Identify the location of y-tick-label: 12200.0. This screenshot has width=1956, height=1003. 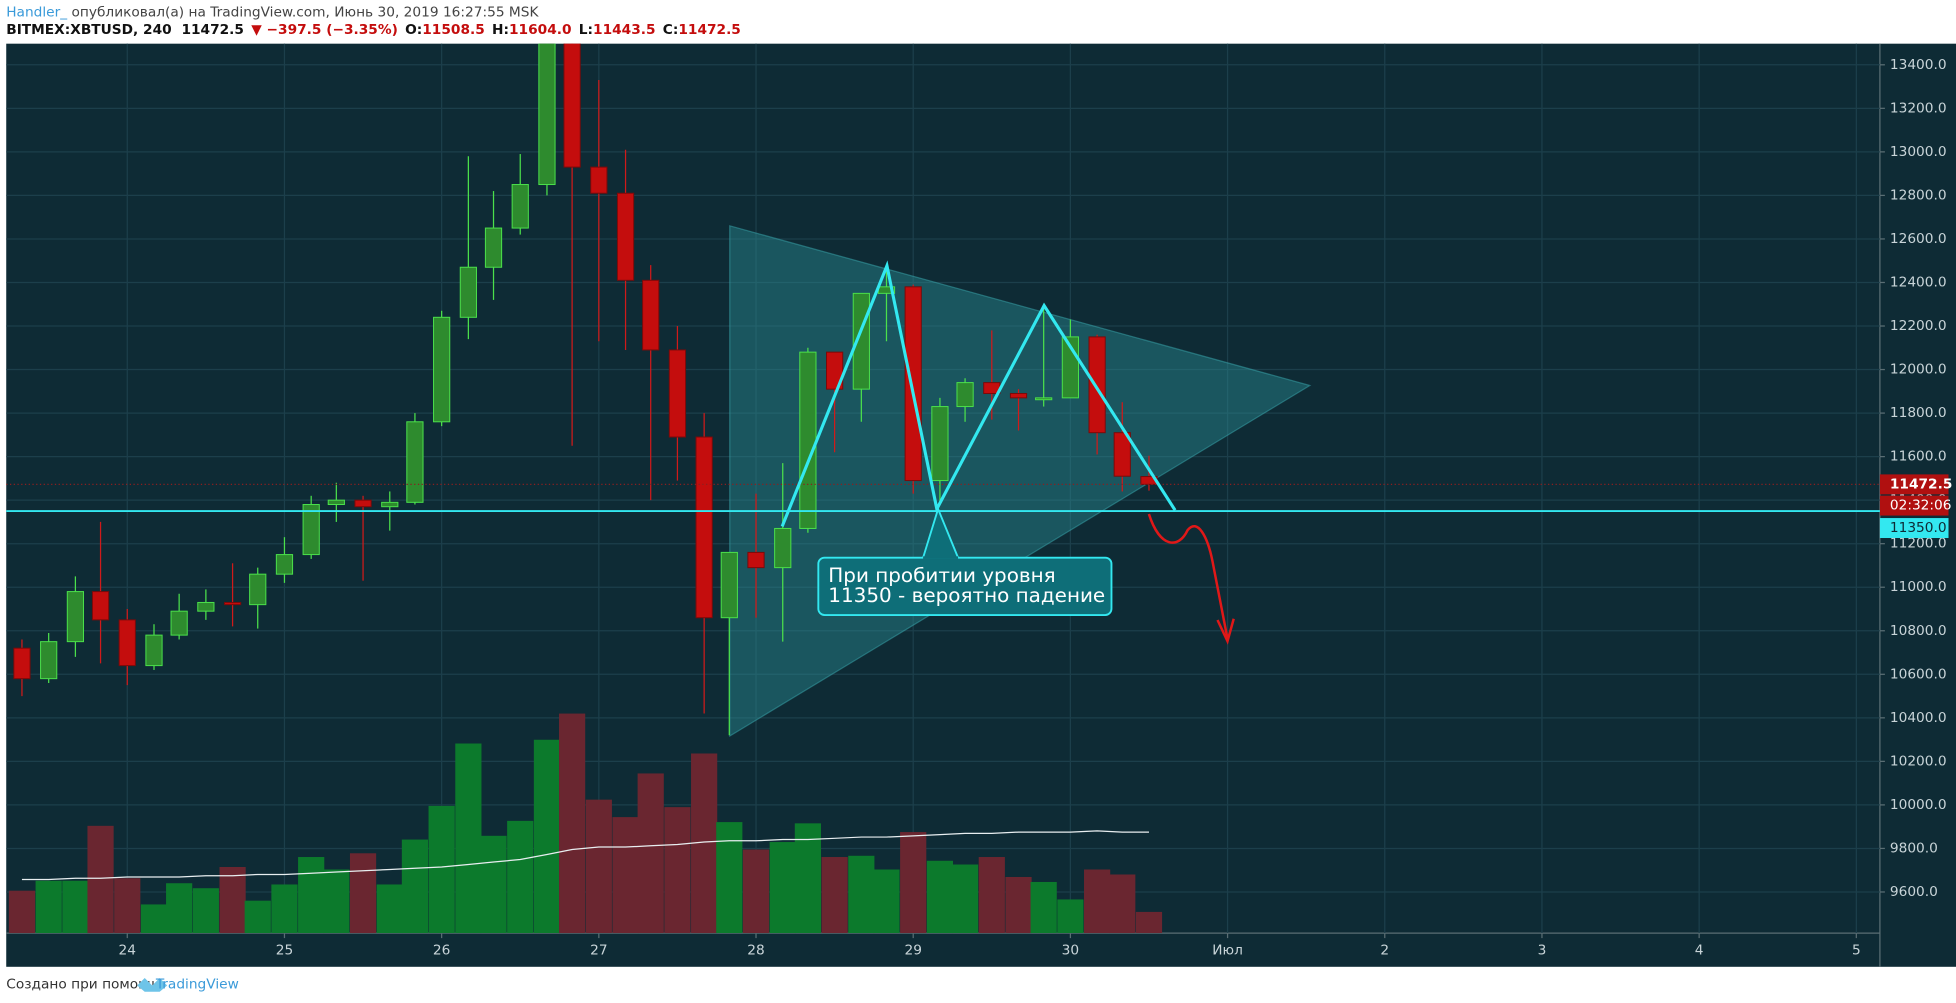
(1918, 326).